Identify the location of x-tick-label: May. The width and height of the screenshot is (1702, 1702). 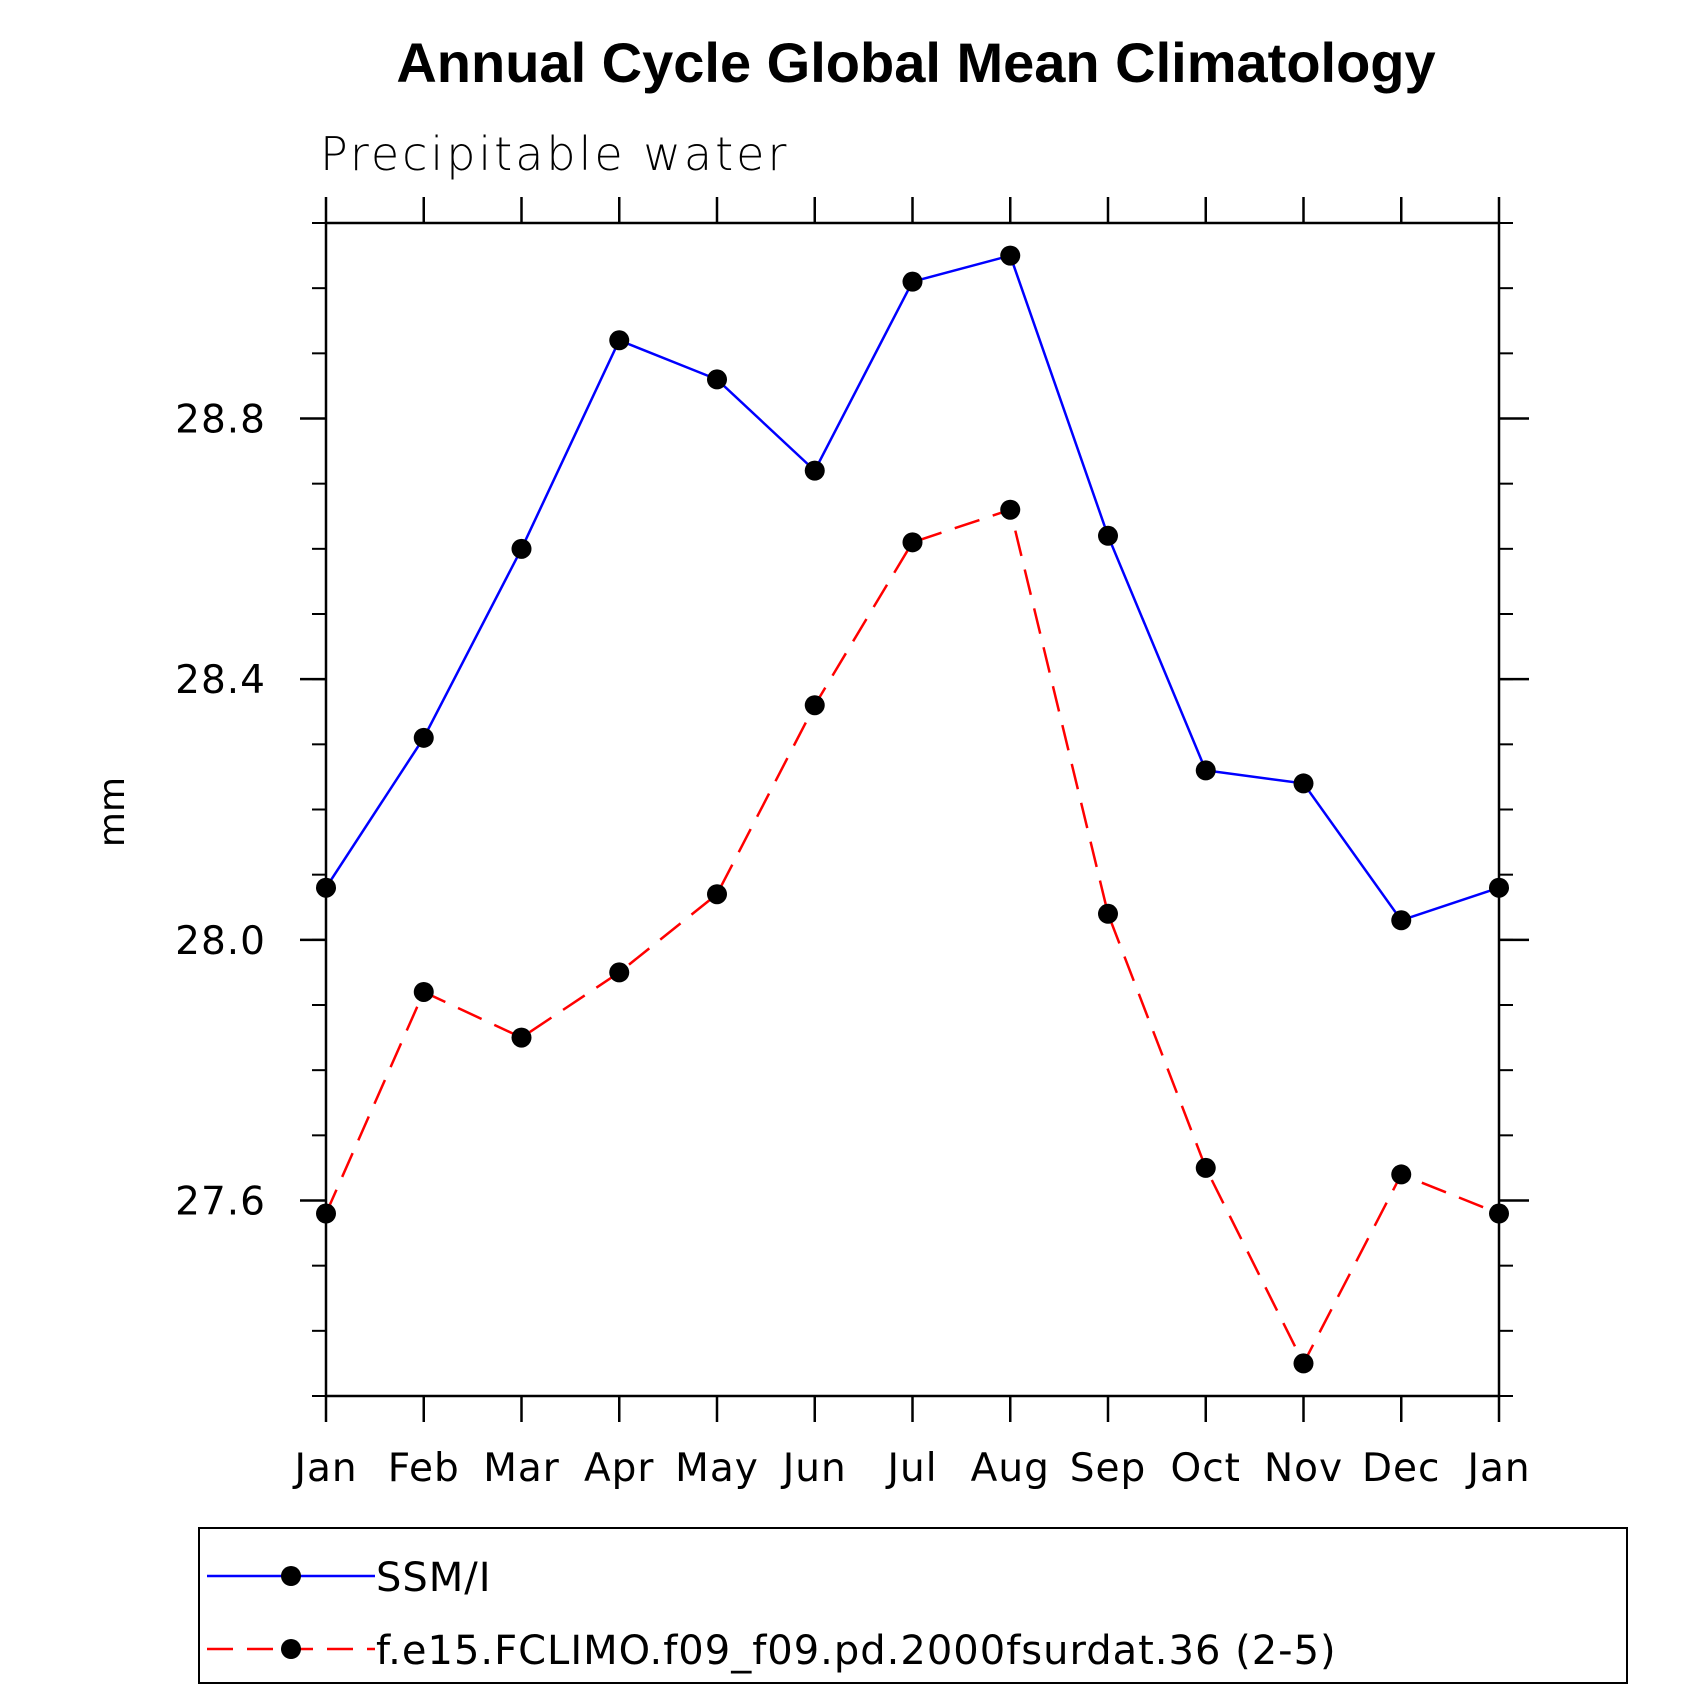
(717, 1468).